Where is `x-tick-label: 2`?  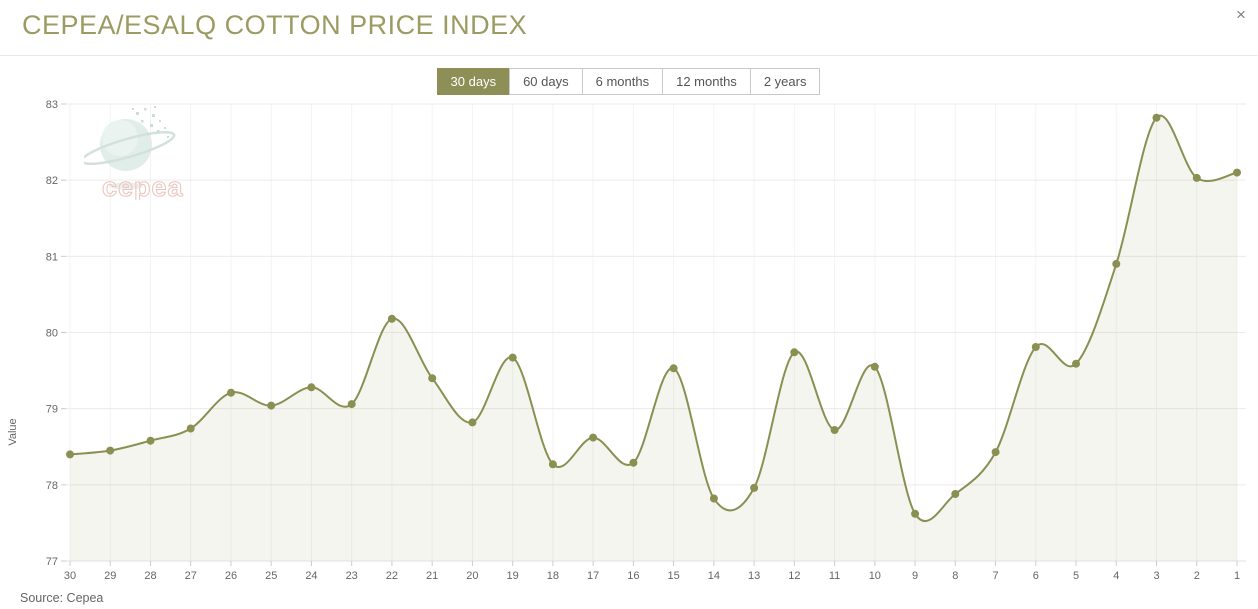
x-tick-label: 2 is located at coordinates (1197, 576).